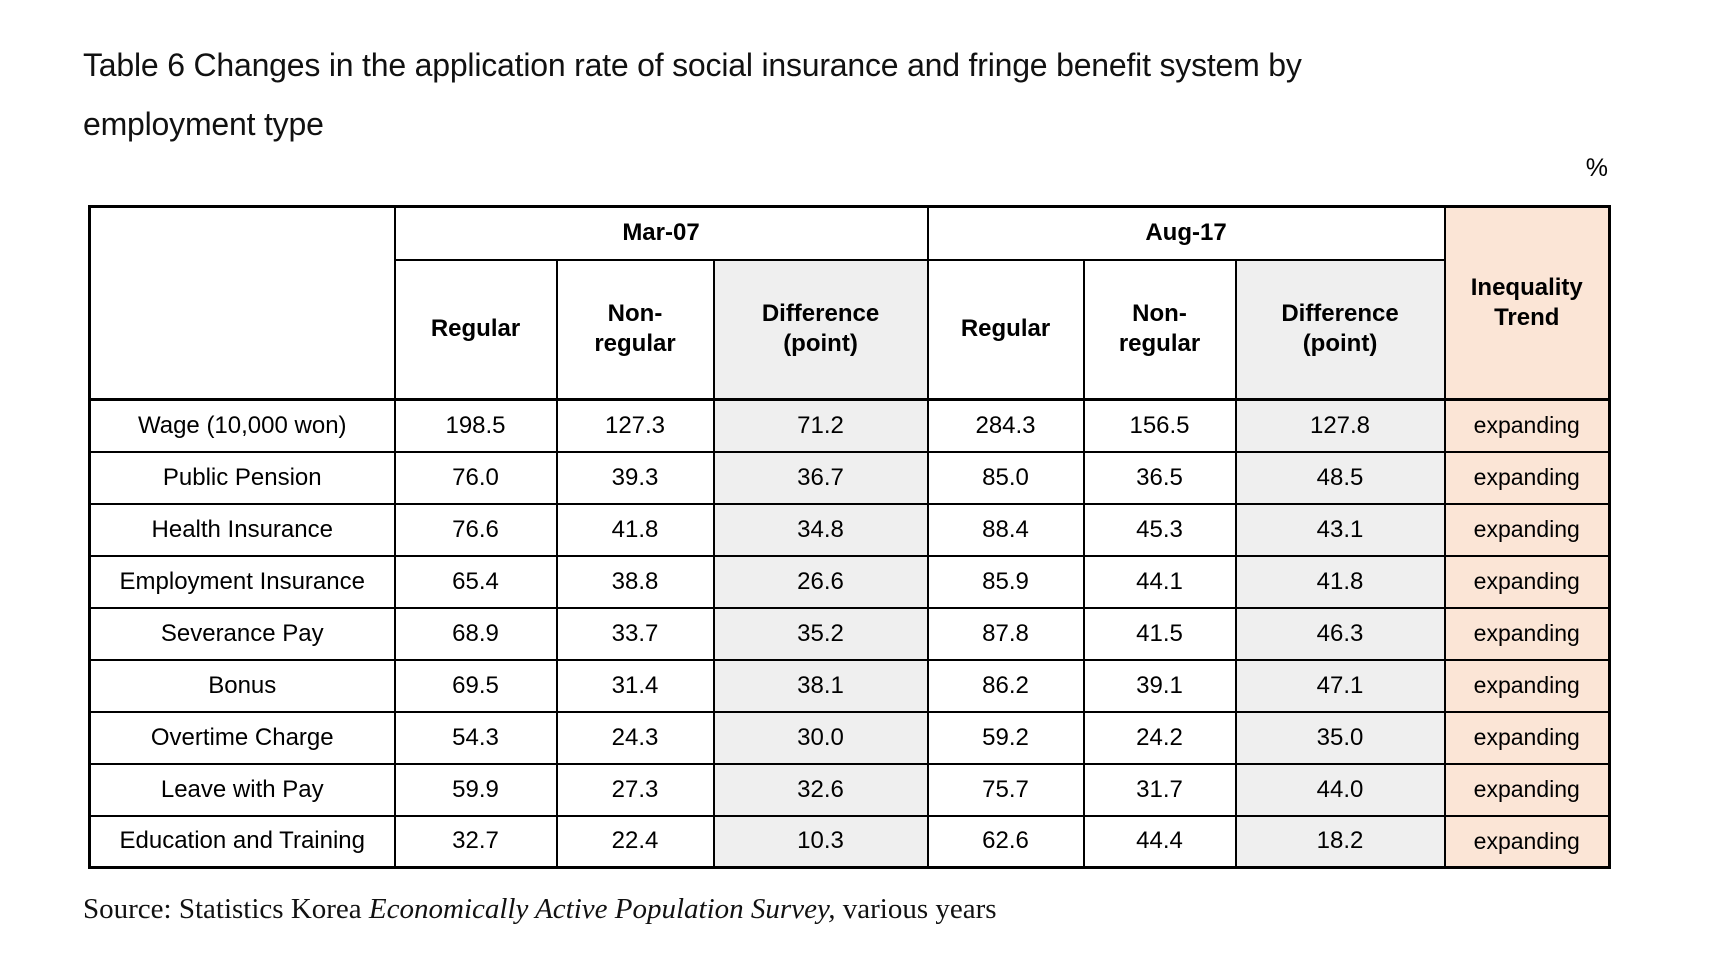 This screenshot has width=1717, height=971. What do you see at coordinates (1340, 841) in the screenshot?
I see `value-cell: 18.2` at bounding box center [1340, 841].